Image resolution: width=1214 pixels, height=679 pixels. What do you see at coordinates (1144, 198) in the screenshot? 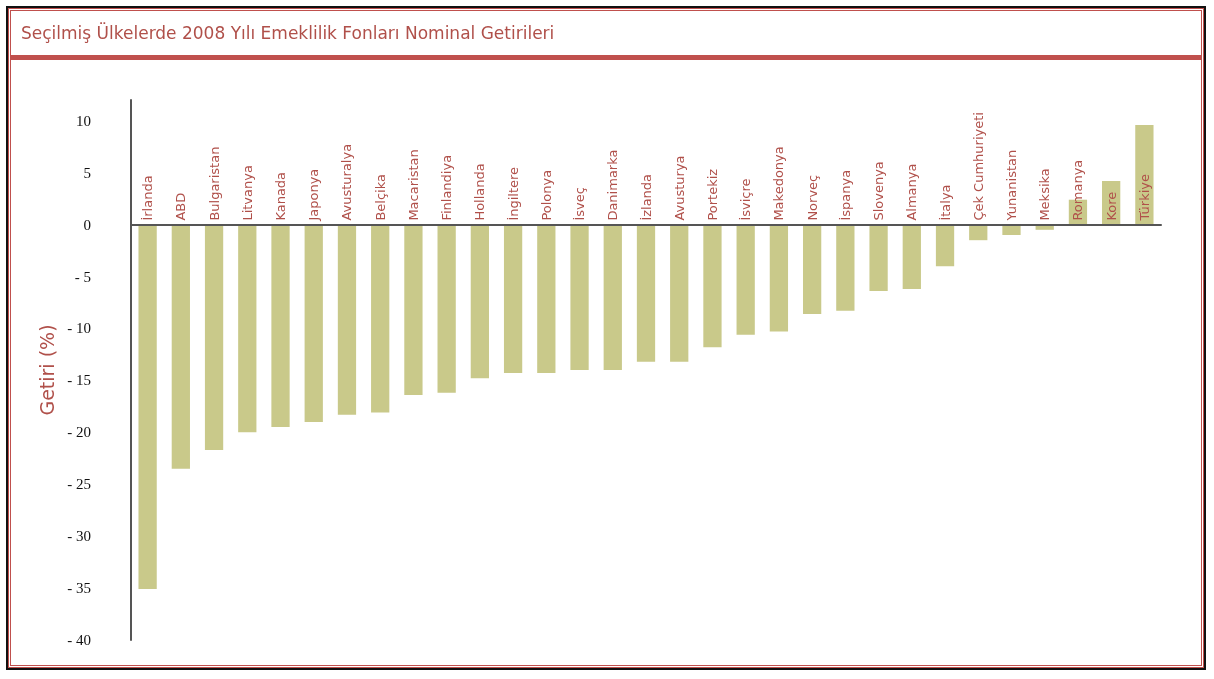
I see `x-tick-label: Türkiye` at bounding box center [1144, 198].